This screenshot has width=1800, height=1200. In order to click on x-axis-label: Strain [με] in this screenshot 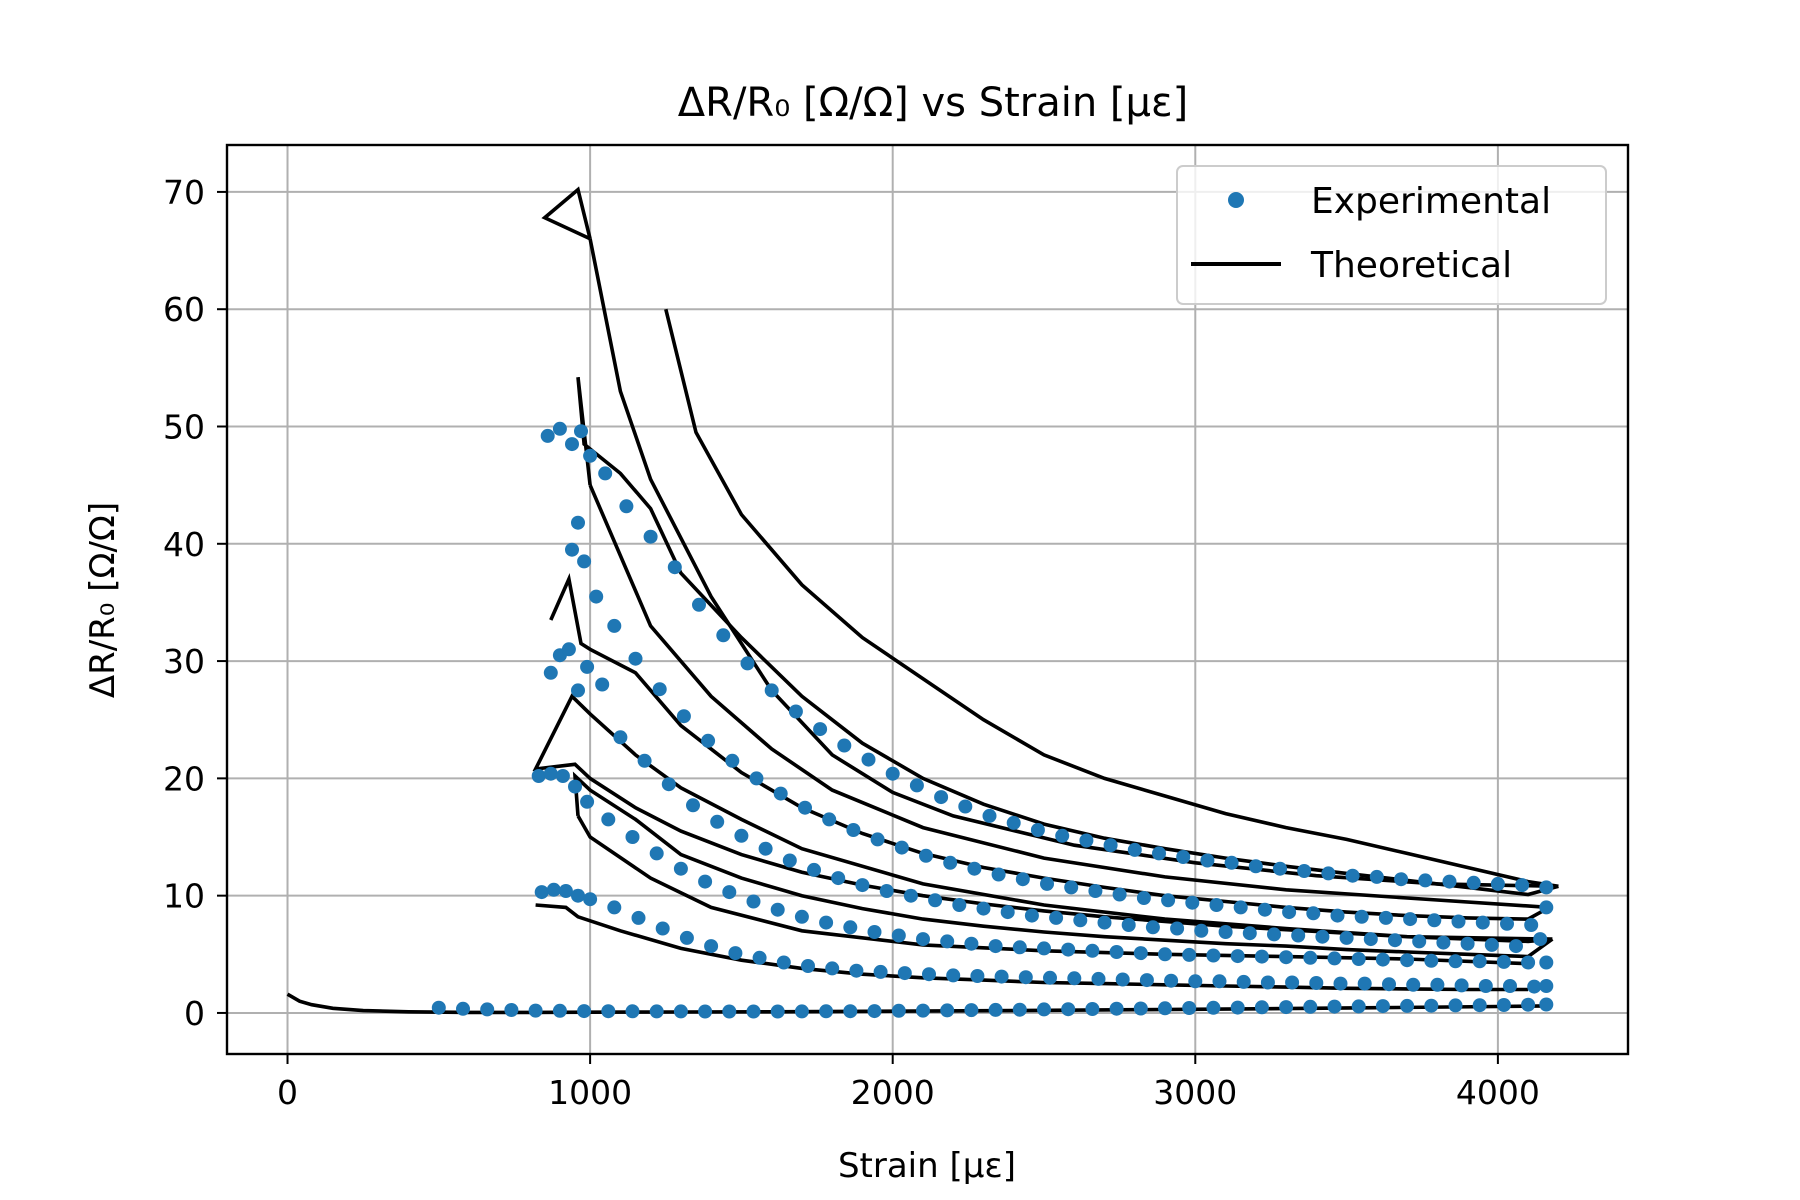, I will do `click(927, 1166)`.